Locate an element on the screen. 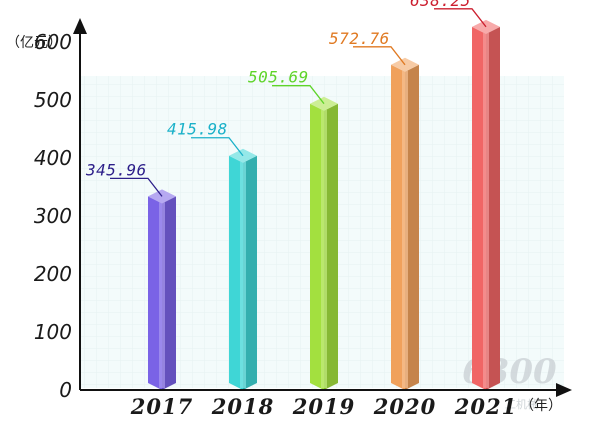  y-tick-label: 300 is located at coordinates (53, 216).